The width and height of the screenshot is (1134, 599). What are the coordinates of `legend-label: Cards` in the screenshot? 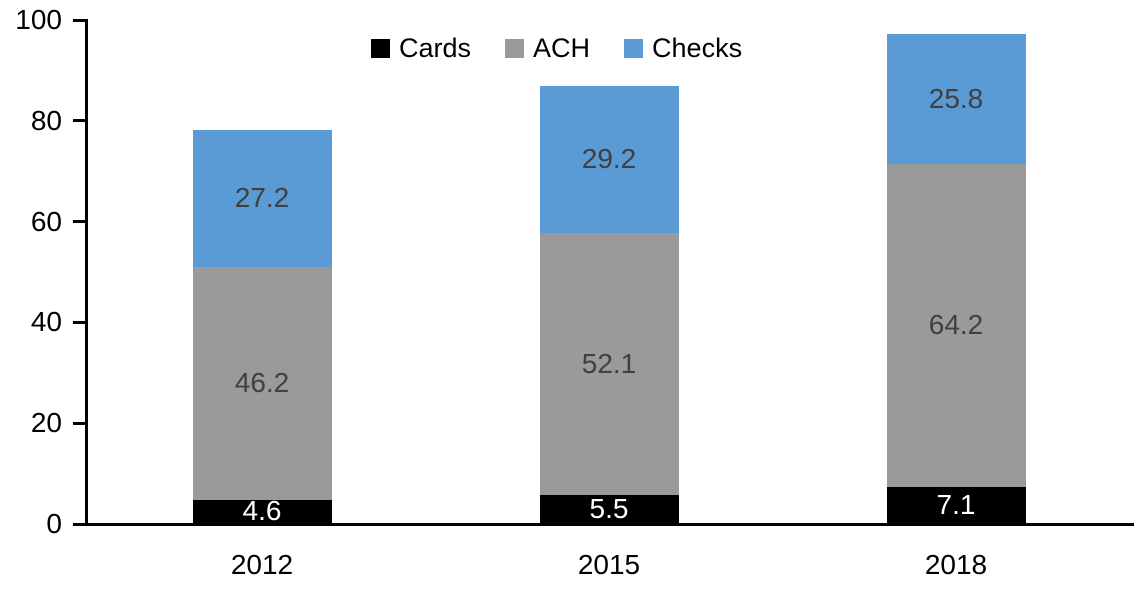 It's located at (435, 48).